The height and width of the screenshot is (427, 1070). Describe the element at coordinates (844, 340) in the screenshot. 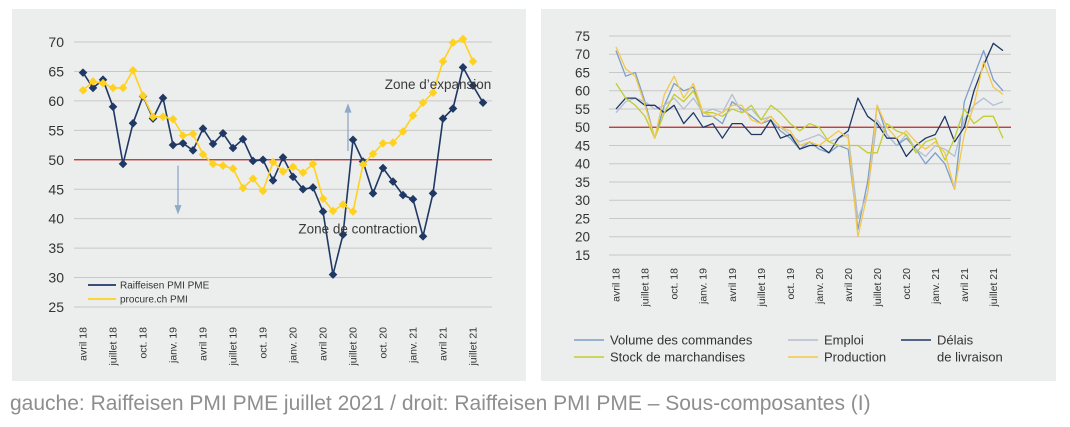

I see `legend-label: Emploi` at that location.